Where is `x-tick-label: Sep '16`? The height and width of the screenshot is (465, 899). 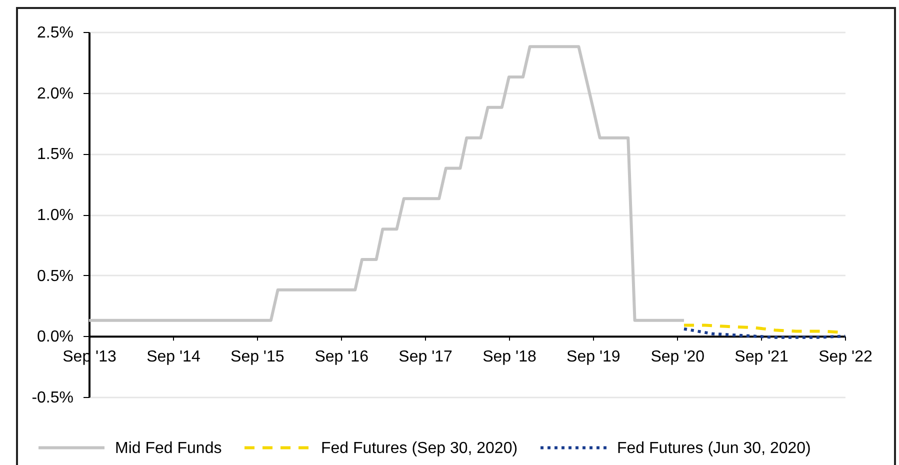 x-tick-label: Sep '16 is located at coordinates (341, 357).